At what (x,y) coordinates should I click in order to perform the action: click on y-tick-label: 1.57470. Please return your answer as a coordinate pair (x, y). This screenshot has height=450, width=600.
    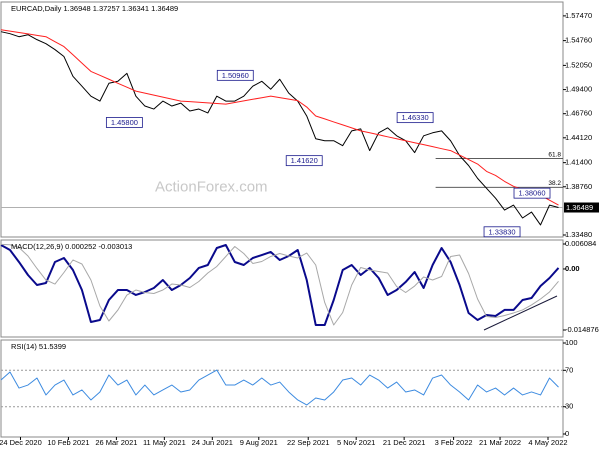
    Looking at the image, I should click on (578, 15).